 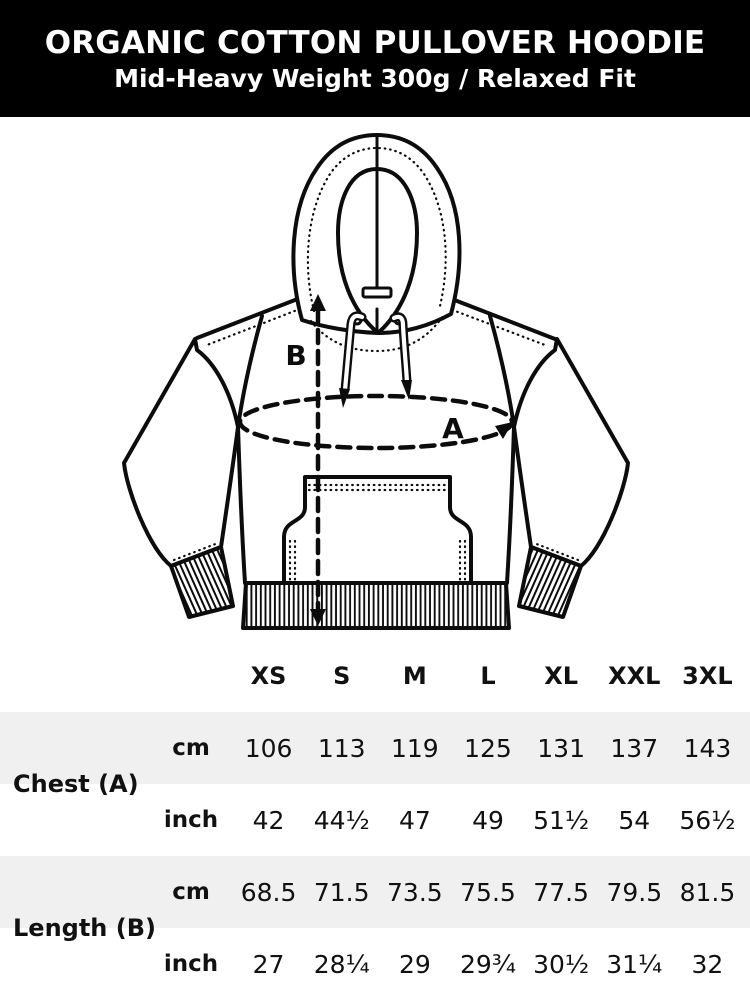 What do you see at coordinates (341, 748) in the screenshot?
I see `size-value: 113` at bounding box center [341, 748].